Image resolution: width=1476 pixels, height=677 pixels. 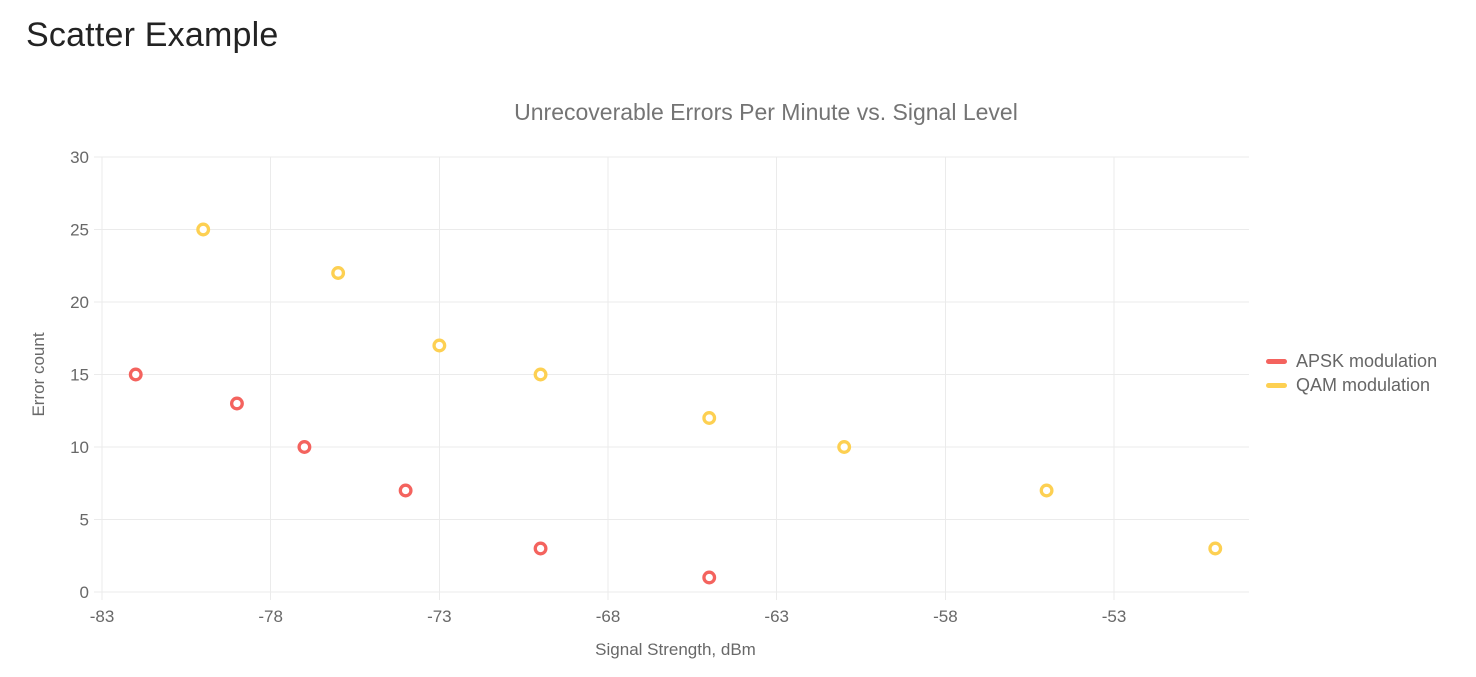 I want to click on x-tick-label: -68, so click(x=608, y=616).